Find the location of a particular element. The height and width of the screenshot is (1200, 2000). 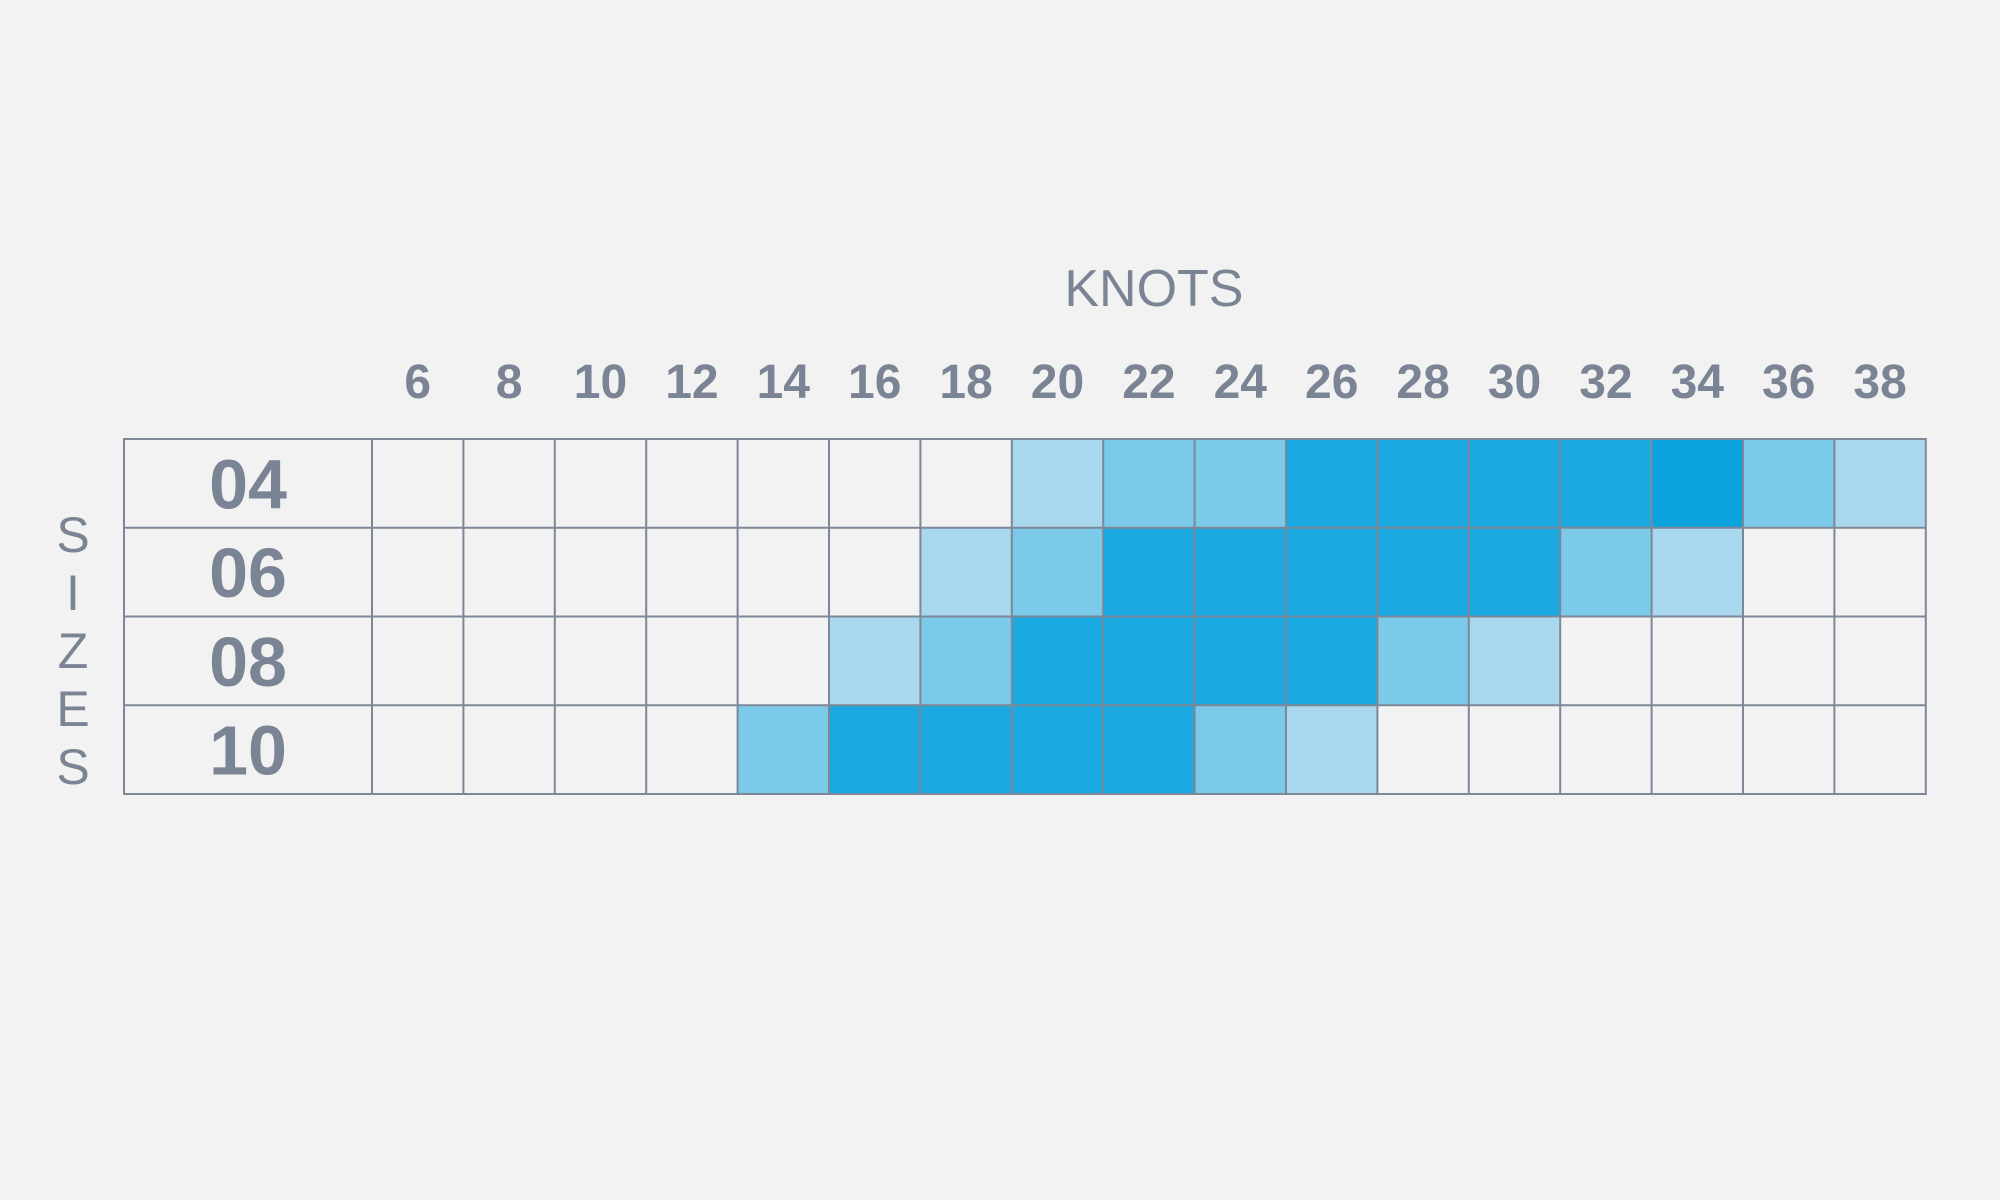

y-tick-label: 06 is located at coordinates (248, 573).